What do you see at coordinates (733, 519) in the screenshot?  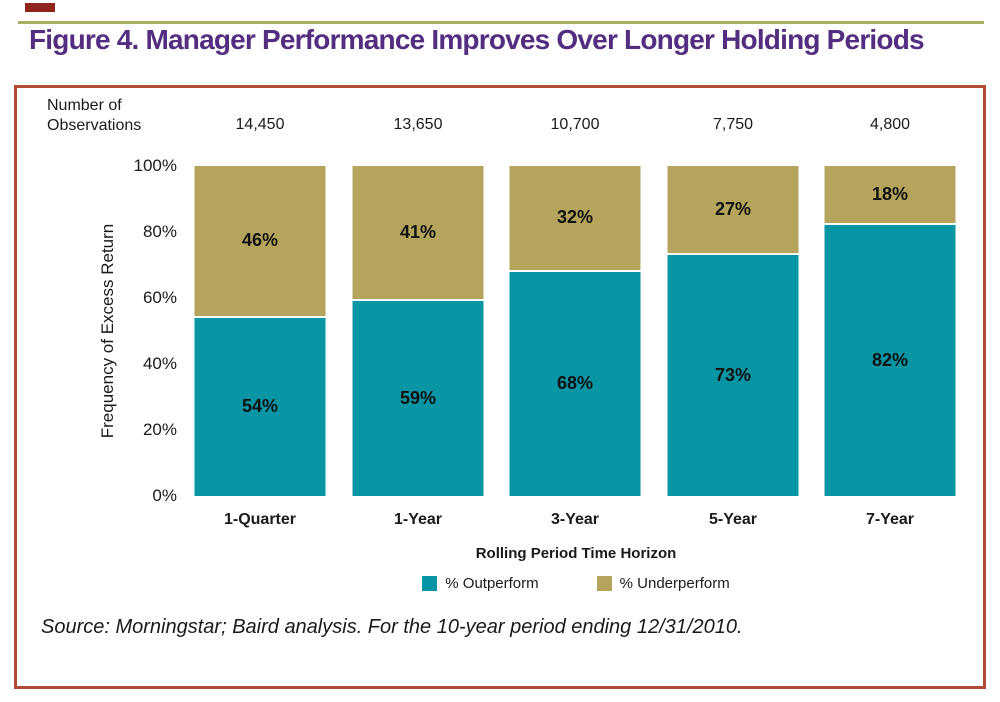 I see `x-category-label: 5-Year` at bounding box center [733, 519].